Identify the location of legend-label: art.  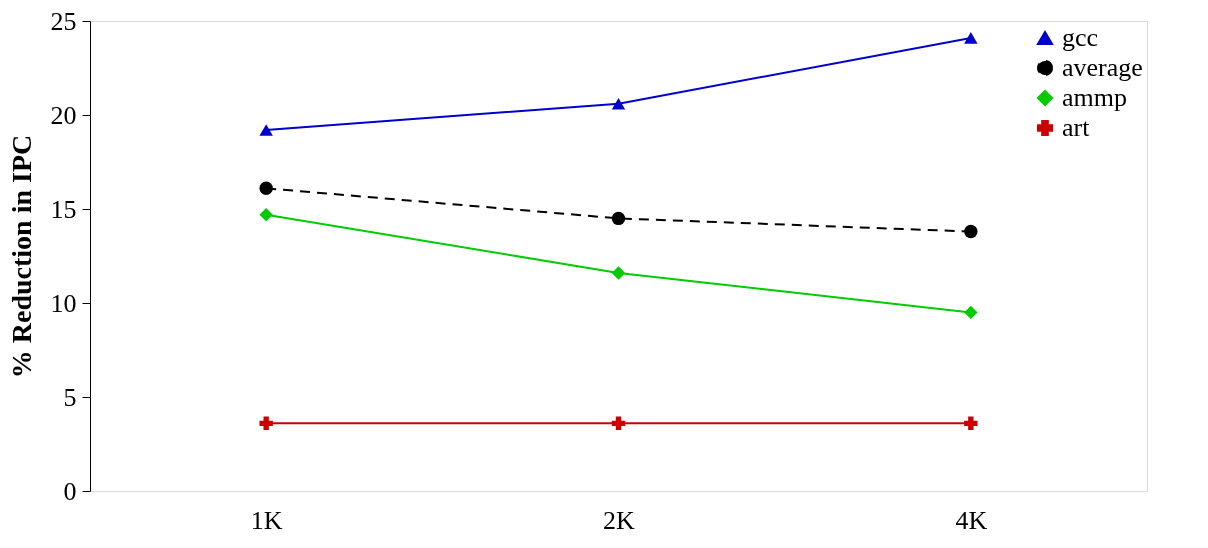
(1076, 127).